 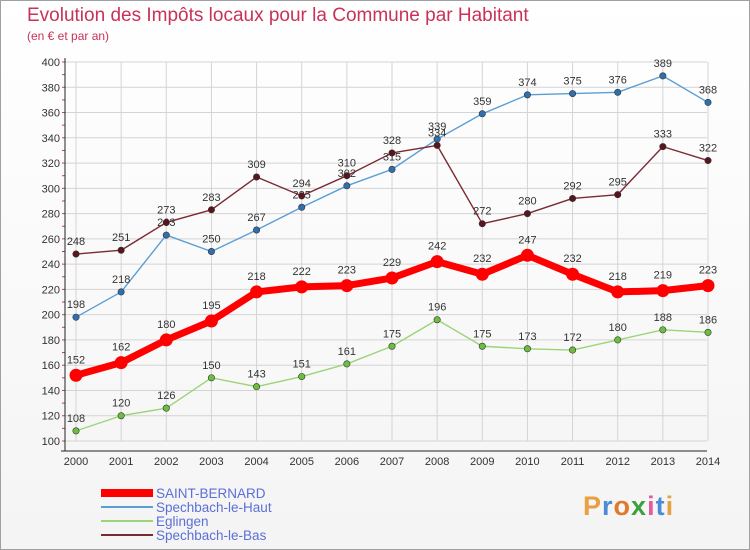 What do you see at coordinates (76, 305) in the screenshot?
I see `data-label-spechbach-le-haut: 198` at bounding box center [76, 305].